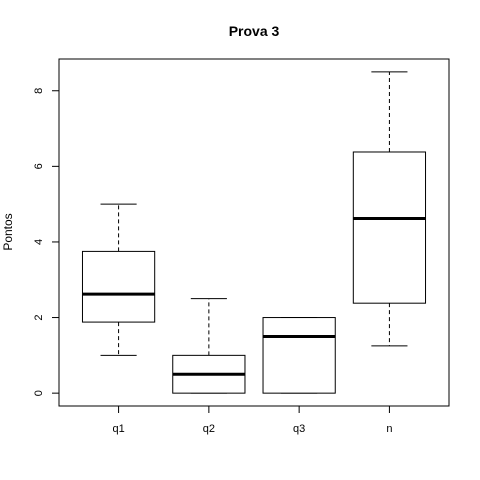 The height and width of the screenshot is (480, 480). I want to click on y-tick-label: 8, so click(39, 91).